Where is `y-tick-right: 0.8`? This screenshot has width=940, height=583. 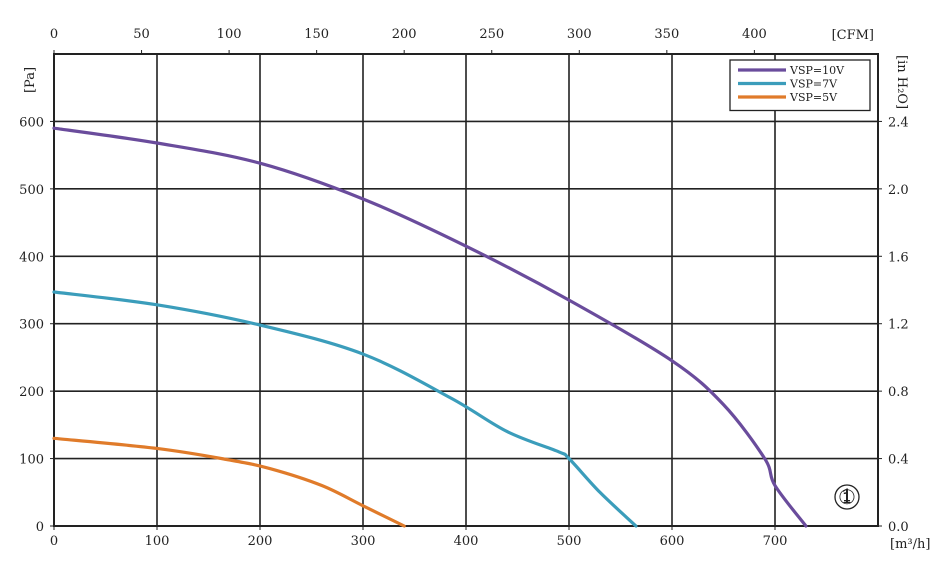 y-tick-right: 0.8 is located at coordinates (898, 392).